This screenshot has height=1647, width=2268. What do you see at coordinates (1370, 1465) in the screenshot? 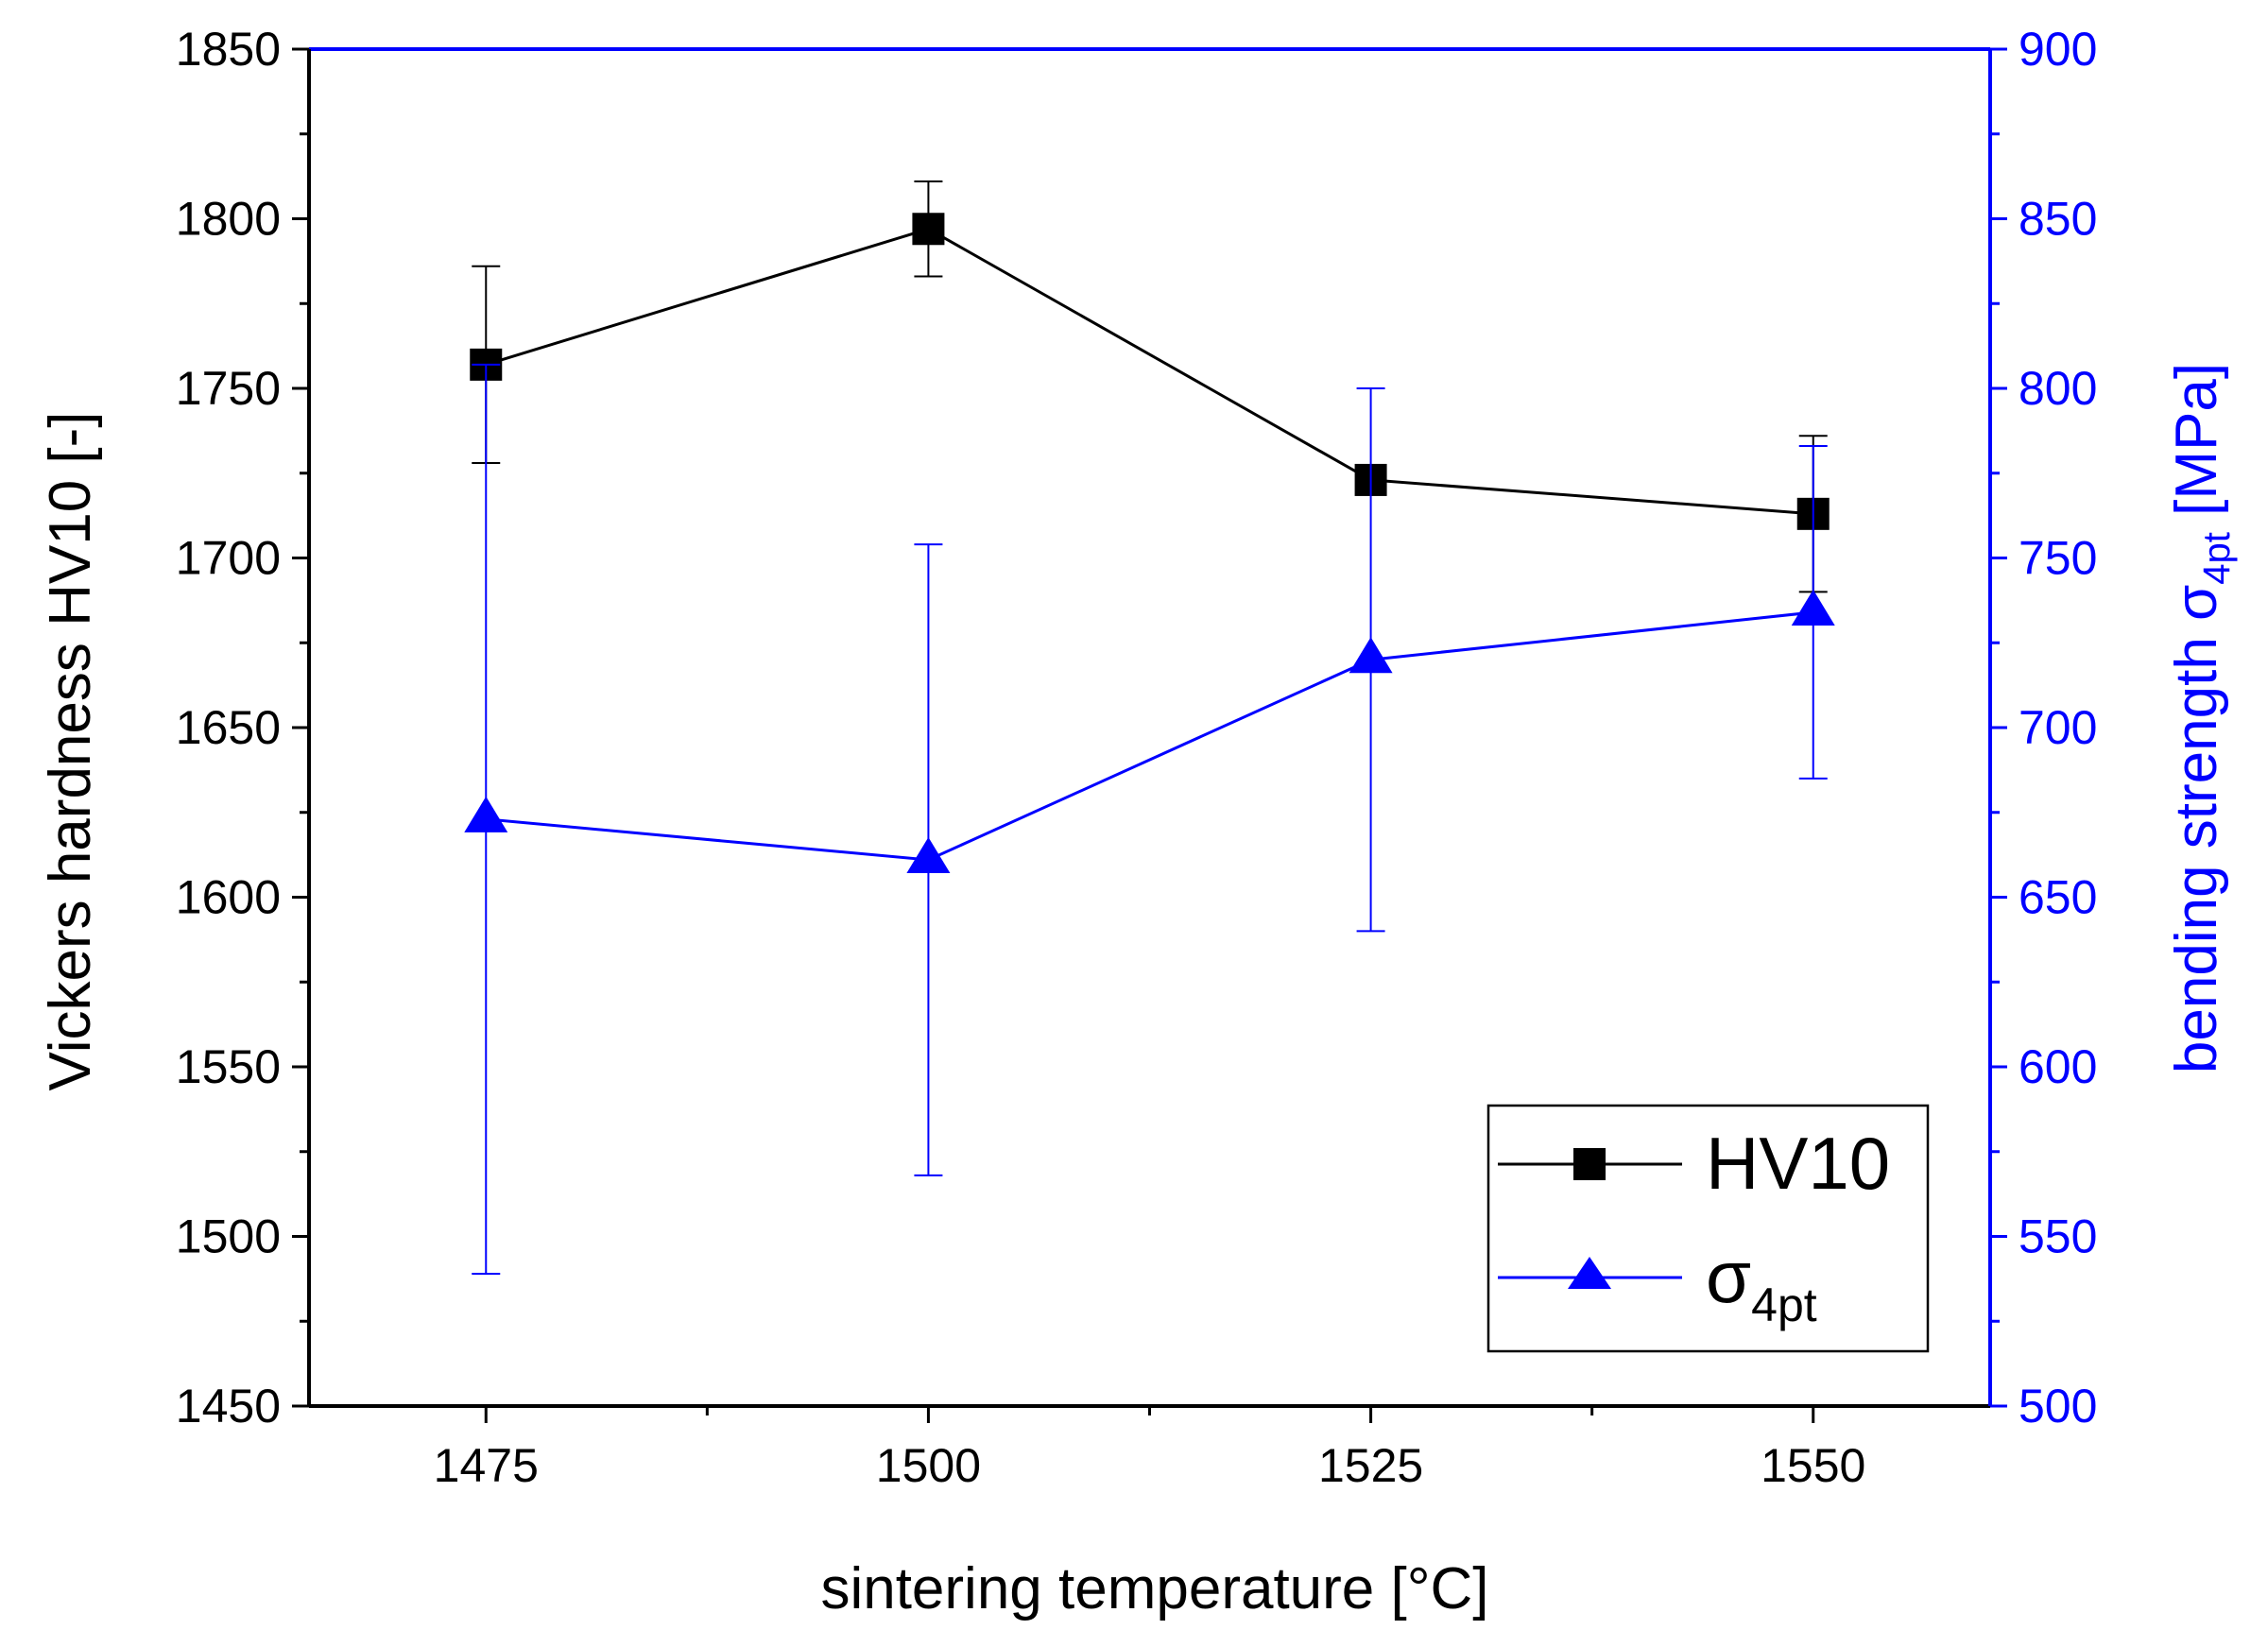
I see `x-tick-label: 1525` at bounding box center [1370, 1465].